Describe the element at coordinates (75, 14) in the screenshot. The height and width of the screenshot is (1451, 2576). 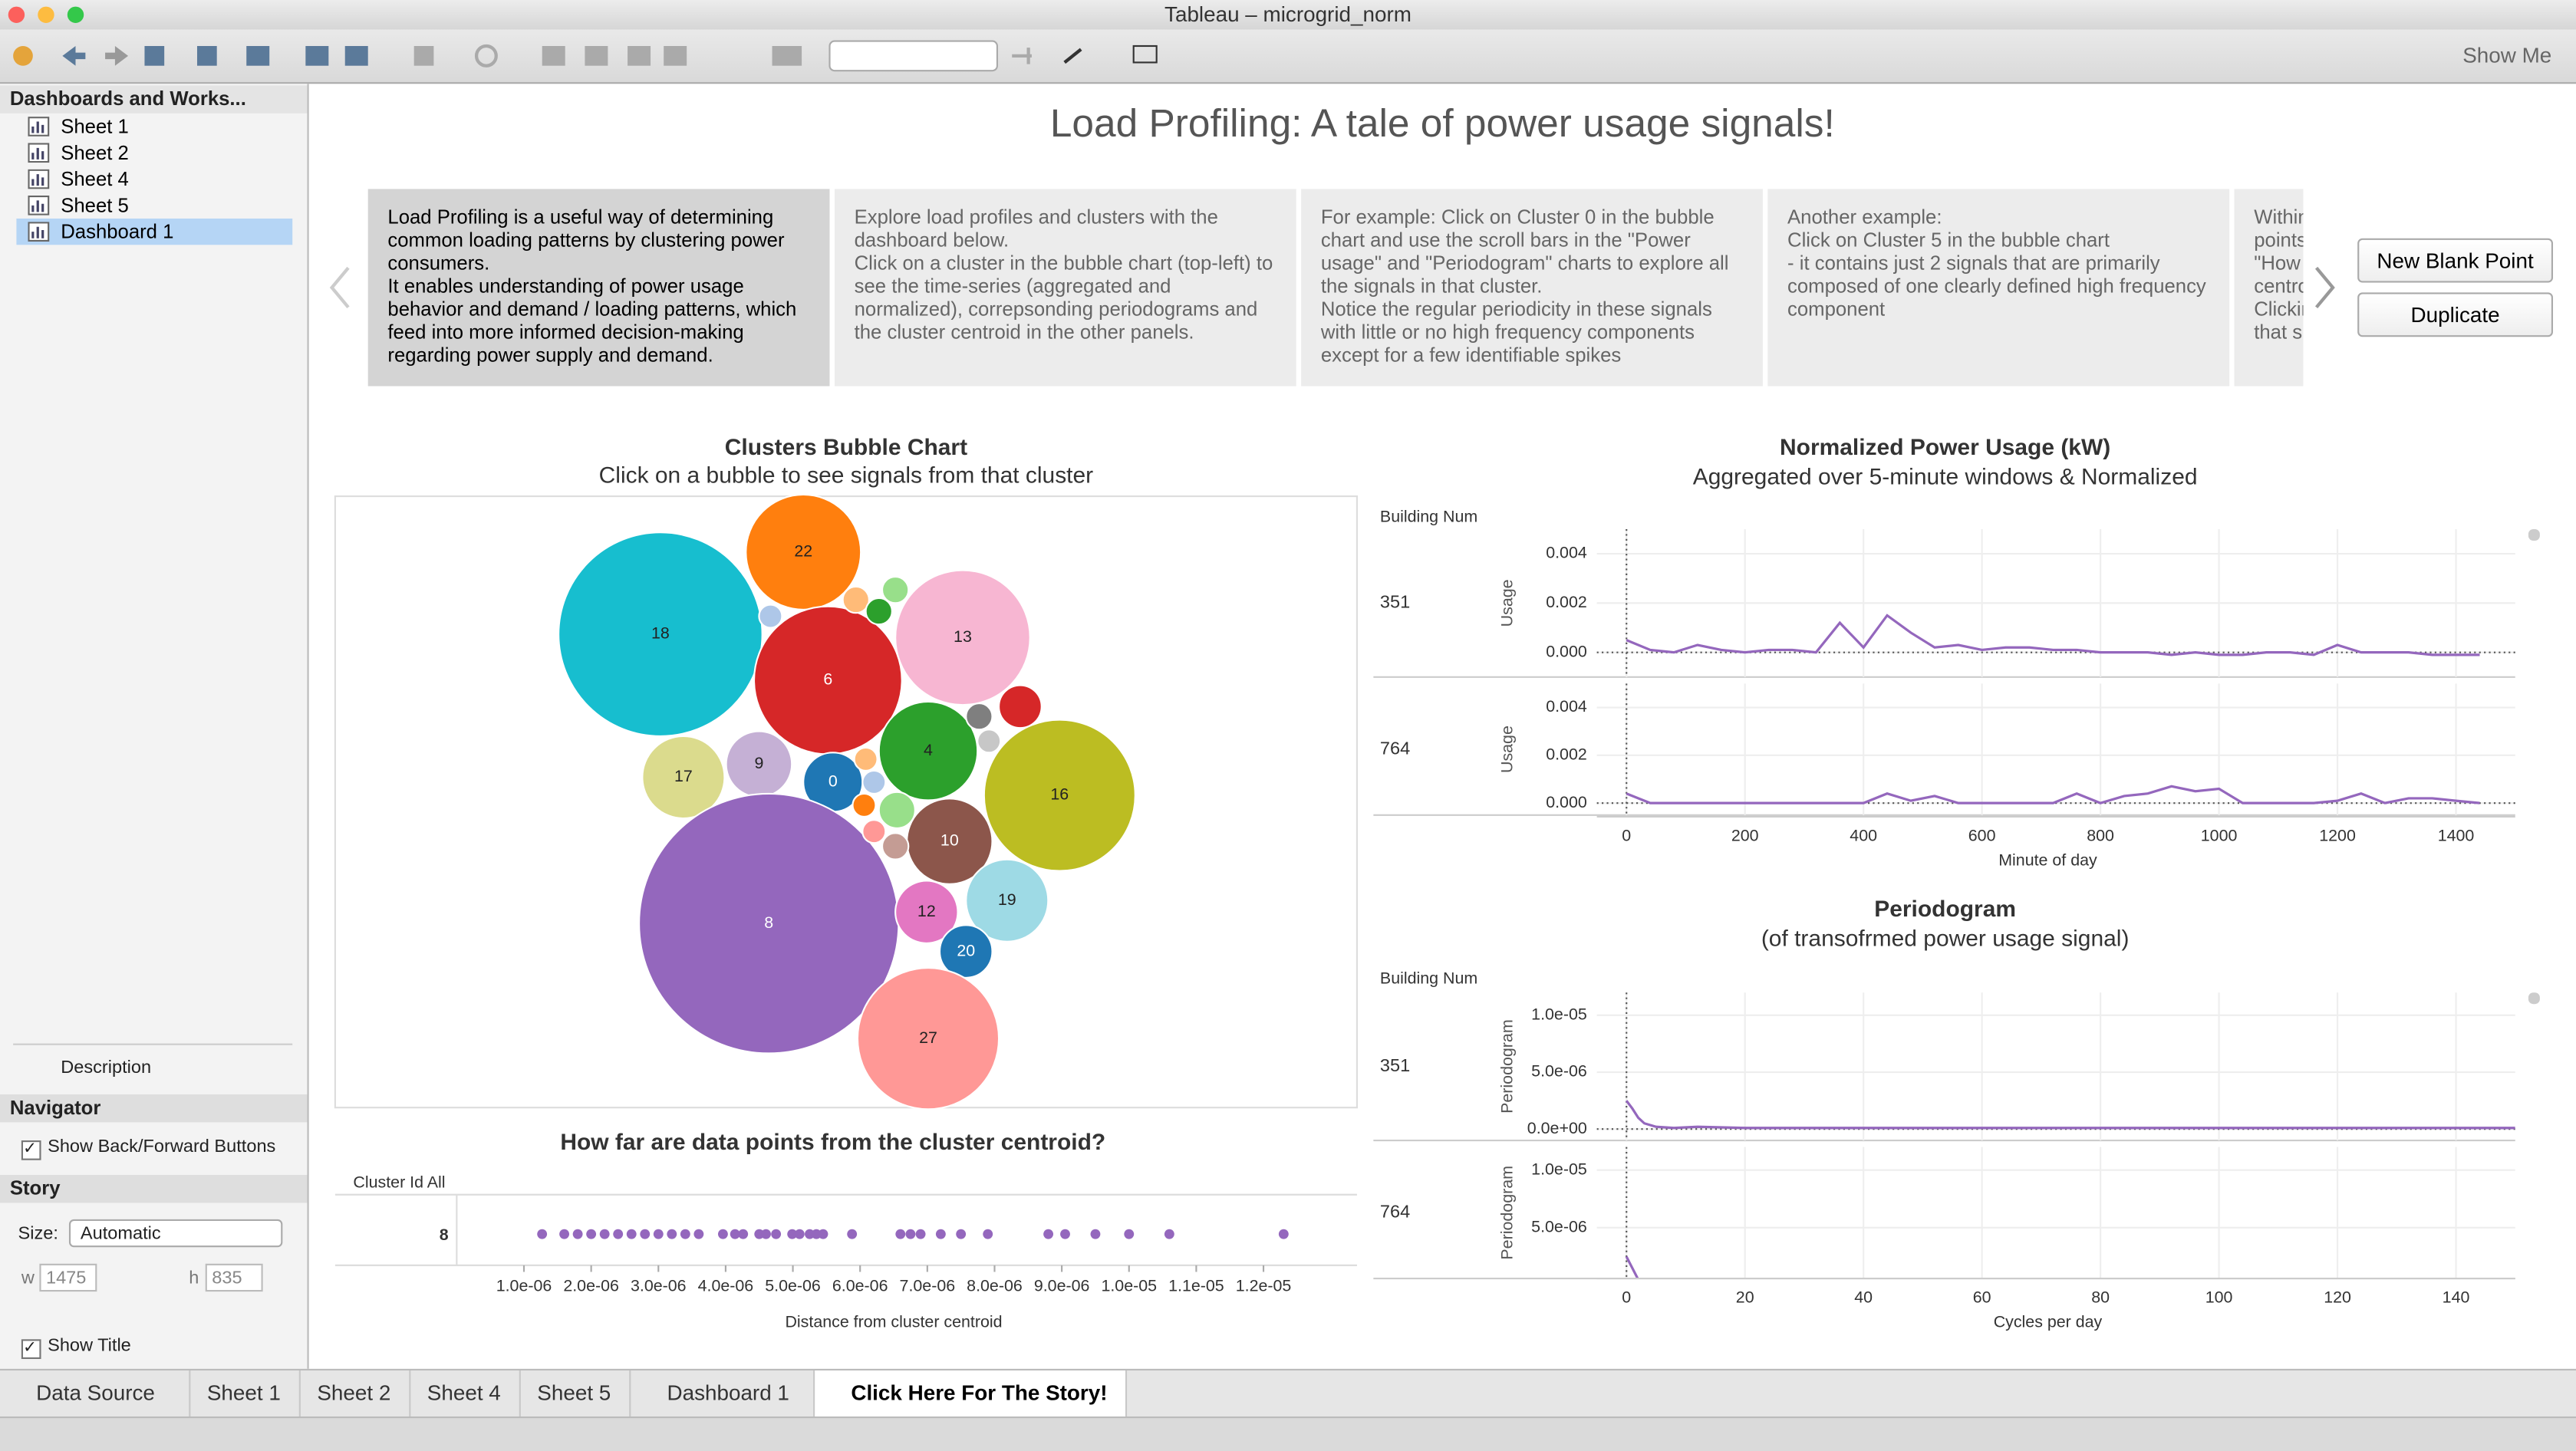
I see `zoom-button` at that location.